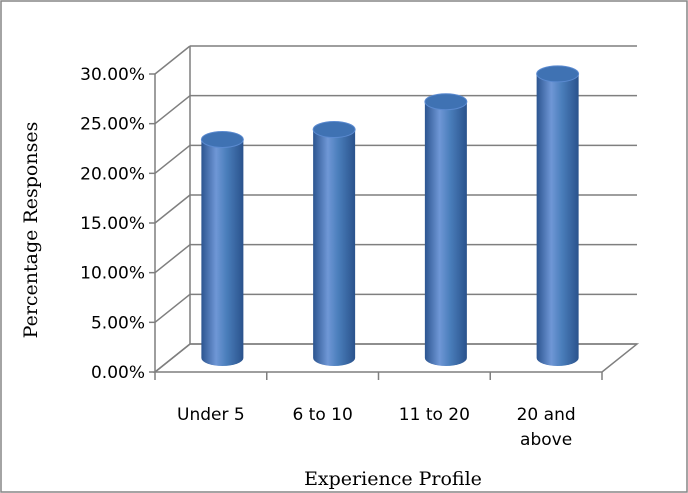  What do you see at coordinates (376, 427) in the screenshot?
I see `x-category-labels: Under 5 6 to 10 11 to 20 20 and above` at bounding box center [376, 427].